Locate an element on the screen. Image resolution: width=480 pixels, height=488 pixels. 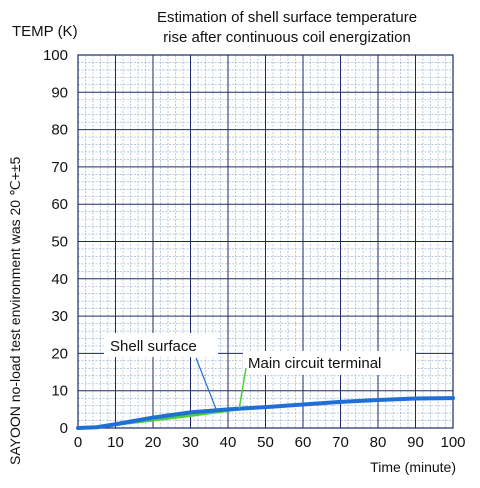
y-tick-label: 20 is located at coordinates (59, 353).